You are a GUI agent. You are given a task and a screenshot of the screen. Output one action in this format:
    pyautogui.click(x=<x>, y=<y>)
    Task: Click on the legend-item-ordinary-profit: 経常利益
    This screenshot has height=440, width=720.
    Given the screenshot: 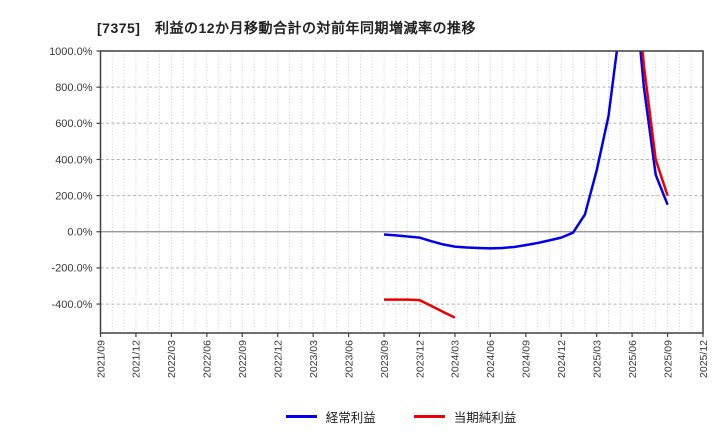 What is the action you would take?
    pyautogui.click(x=330, y=416)
    